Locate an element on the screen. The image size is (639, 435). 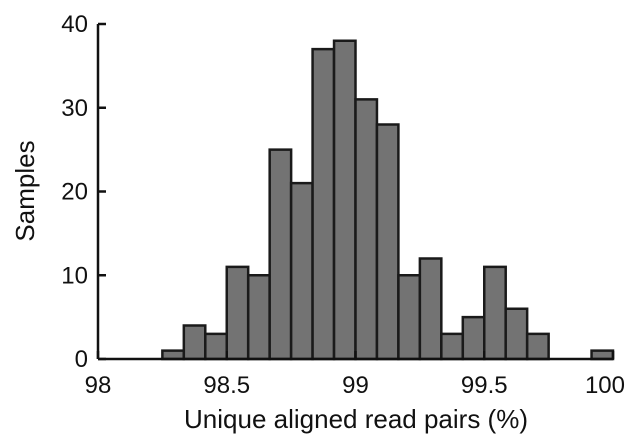
y-tick-label: 40 is located at coordinates (74, 24).